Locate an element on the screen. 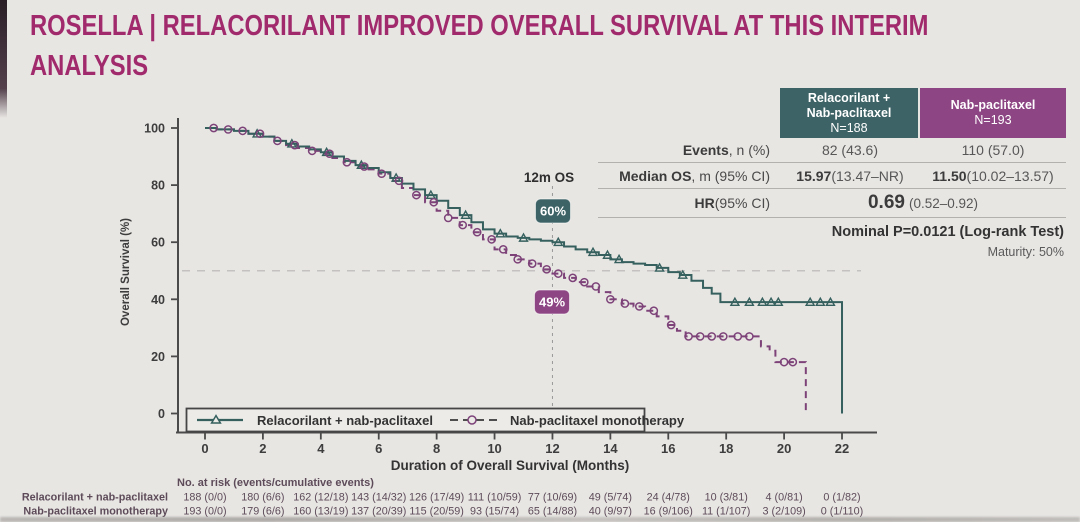 The height and width of the screenshot is (522, 1080). at-risk-value: 162 (12/18) is located at coordinates (320, 498).